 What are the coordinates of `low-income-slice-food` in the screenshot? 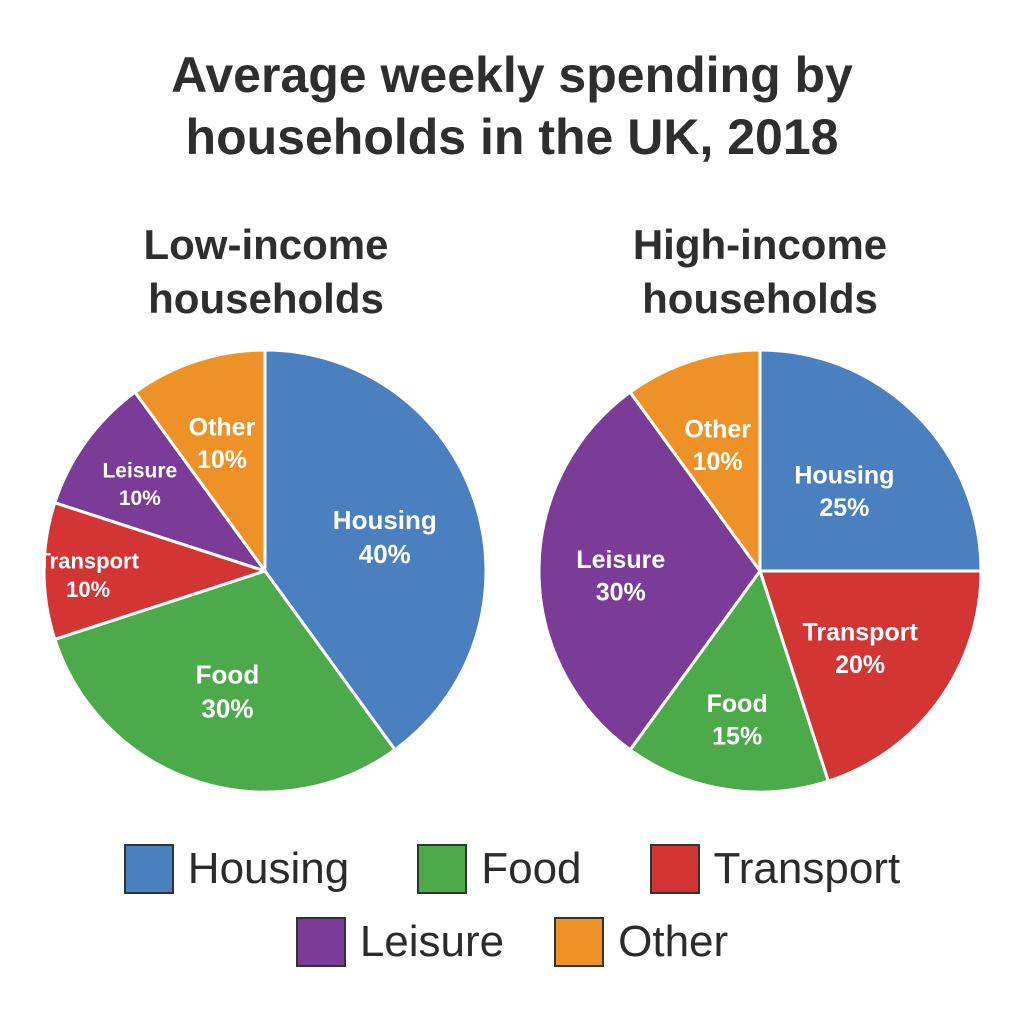 It's located at (225, 681).